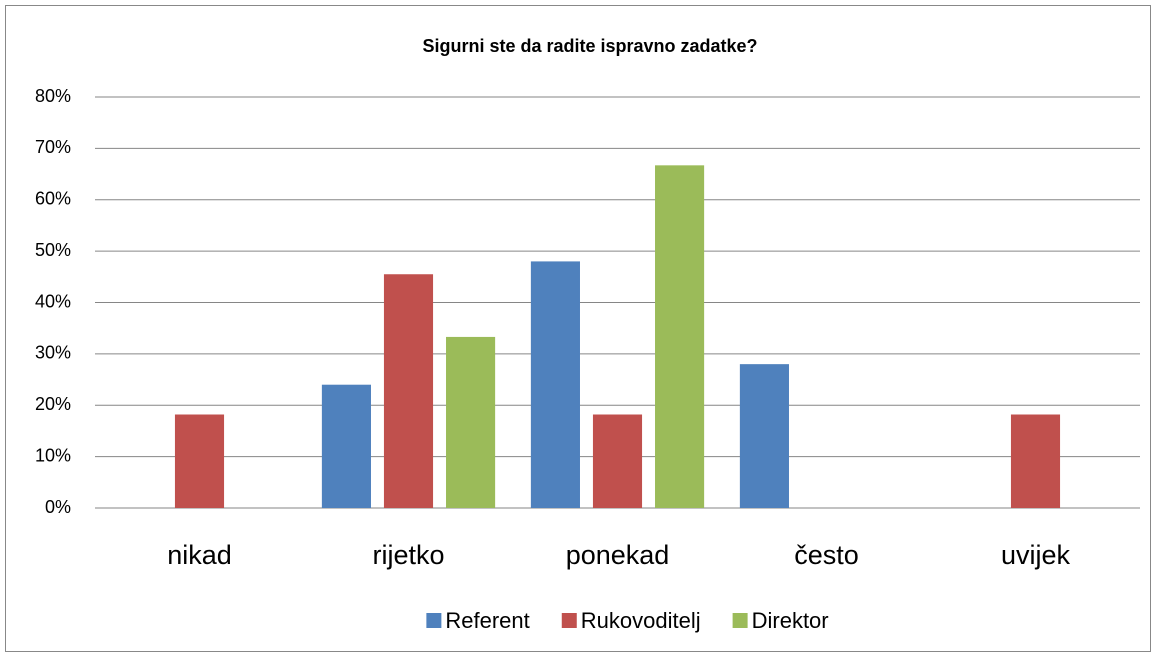 This screenshot has height=664, width=1160. Describe the element at coordinates (618, 555) in the screenshot. I see `x-tick-label: ponekad` at that location.